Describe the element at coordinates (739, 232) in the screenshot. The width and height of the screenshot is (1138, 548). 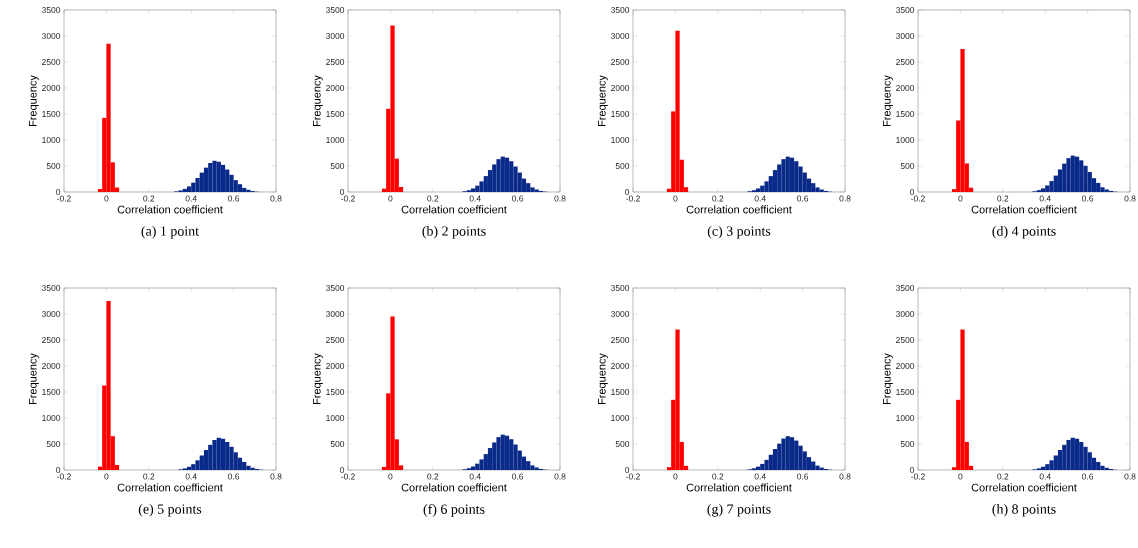
I see `text: (c) 3 points` at that location.